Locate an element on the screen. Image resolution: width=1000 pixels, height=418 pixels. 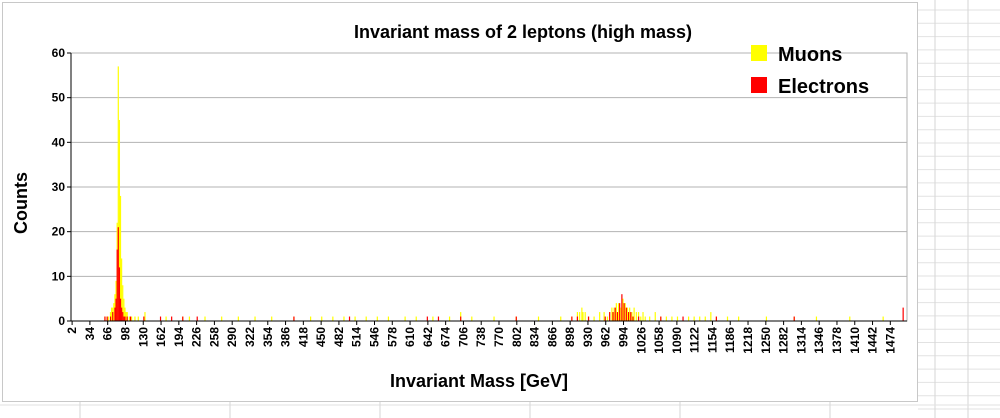
x-tick-label: 226 is located at coordinates (197, 337).